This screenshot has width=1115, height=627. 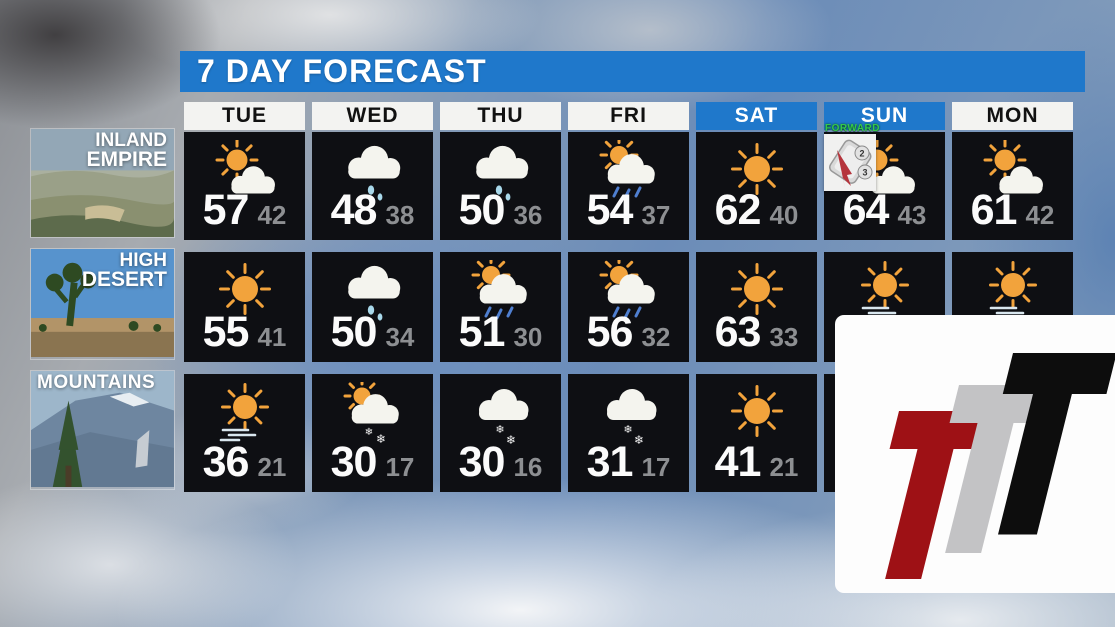 I want to click on station-logo, so click(x=975, y=454).